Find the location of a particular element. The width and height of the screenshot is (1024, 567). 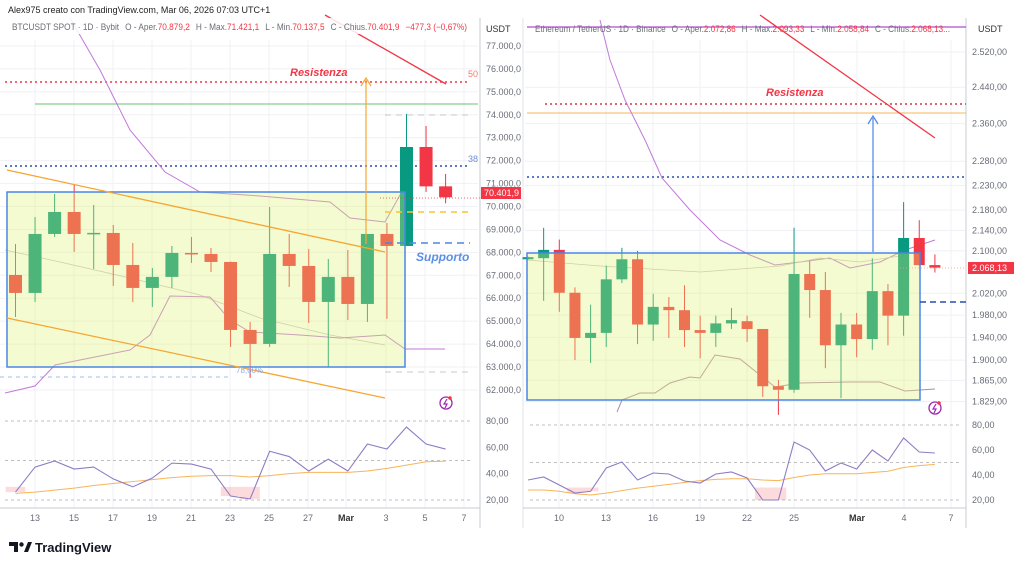

open-value: 2.072,86 is located at coordinates (720, 29).